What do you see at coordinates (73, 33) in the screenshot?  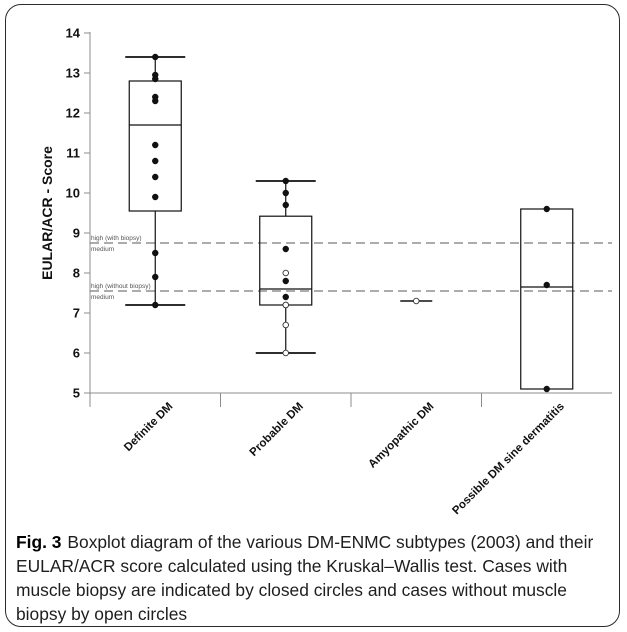 I see `y-tick-label: 14` at bounding box center [73, 33].